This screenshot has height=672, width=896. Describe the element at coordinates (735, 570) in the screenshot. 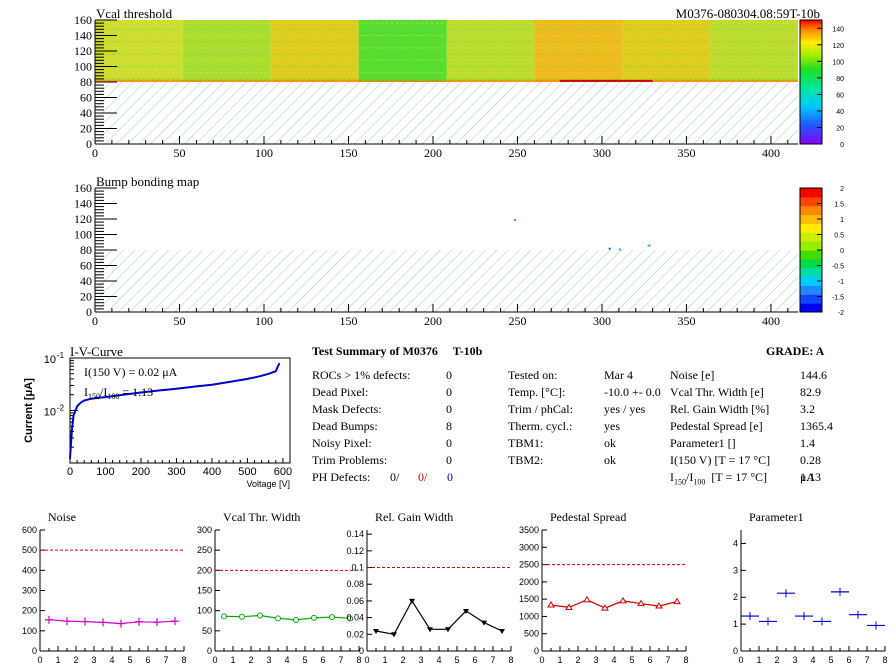

I see `plot-y-tick-label: 3` at that location.